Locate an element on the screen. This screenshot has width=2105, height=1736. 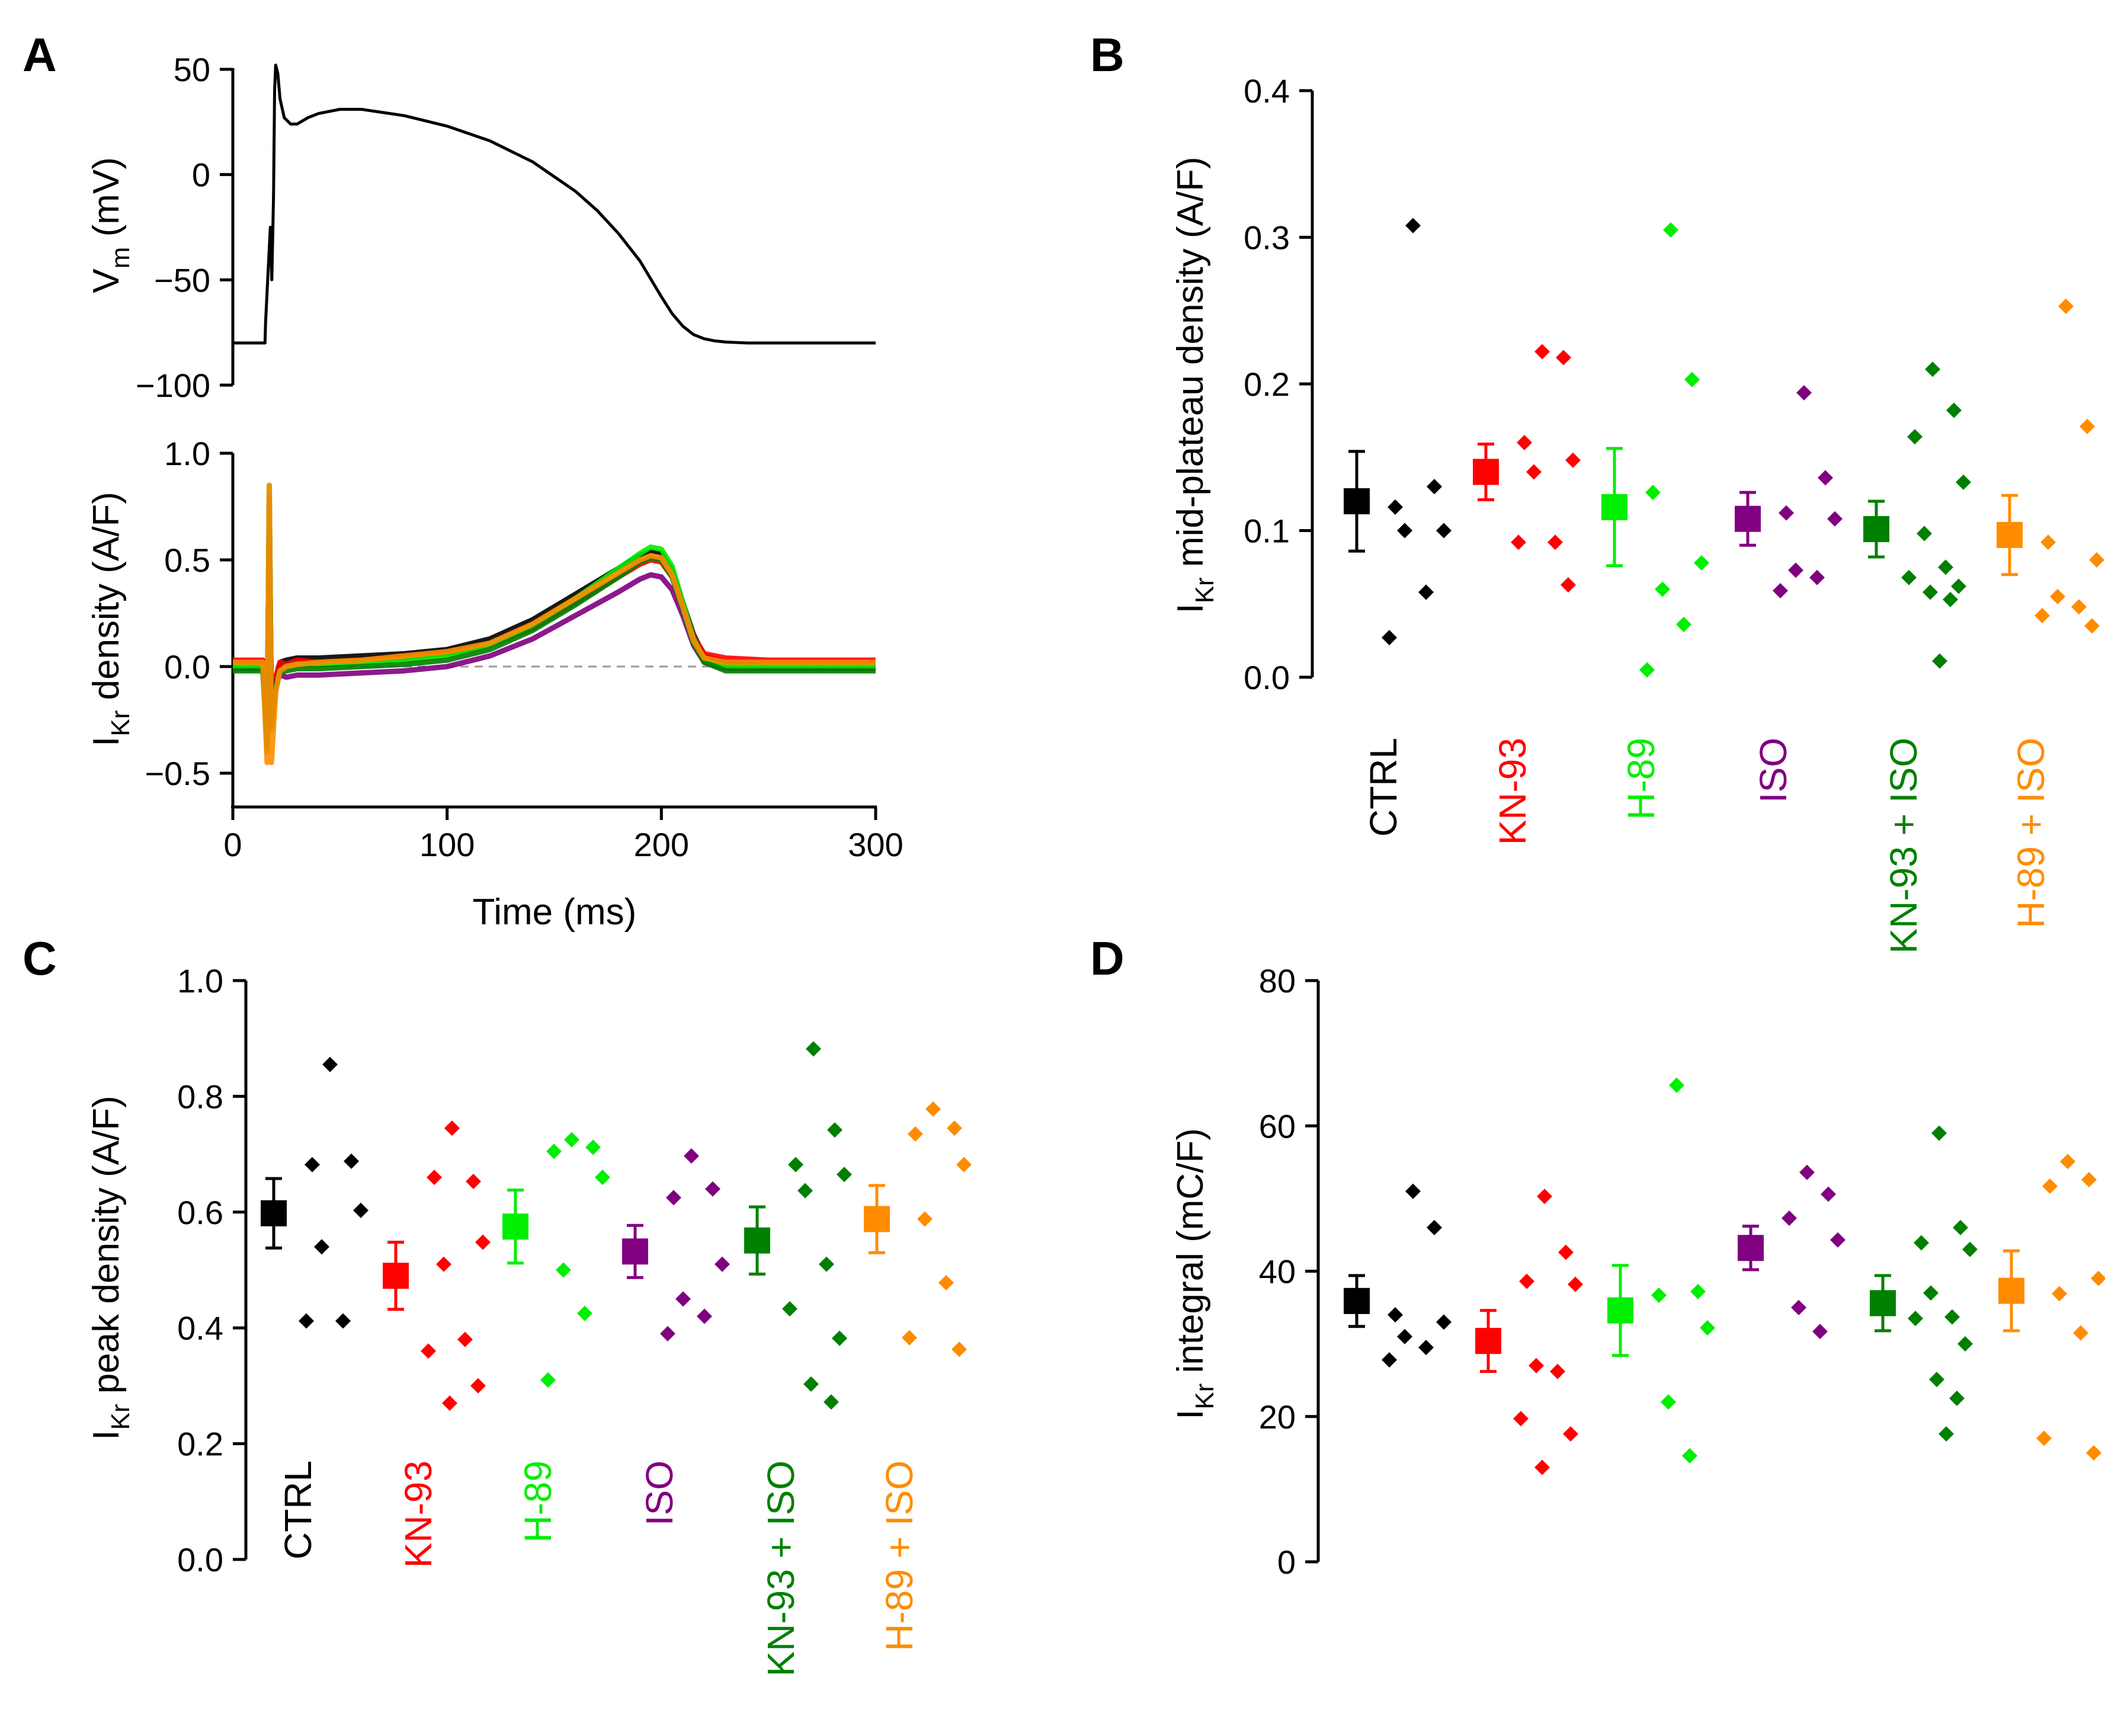
membrane-potential-trace is located at coordinates (554, 204).